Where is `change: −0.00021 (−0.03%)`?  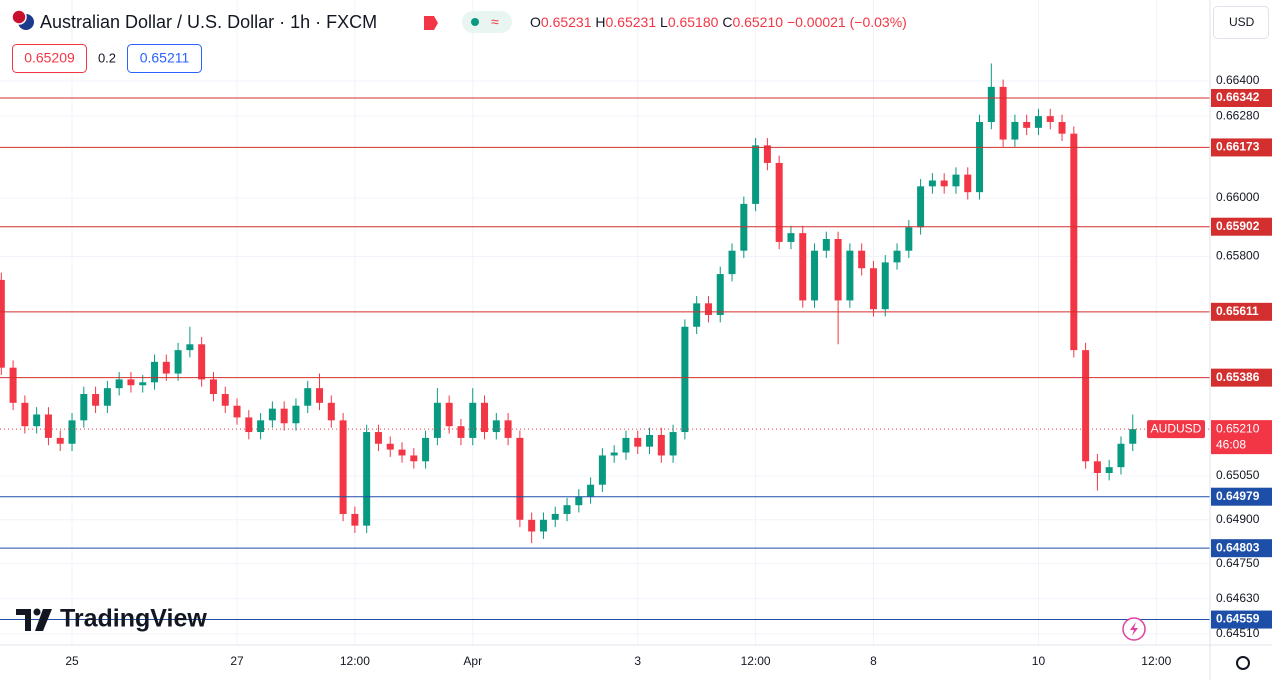
change: −0.00021 (−0.03%) is located at coordinates (847, 22).